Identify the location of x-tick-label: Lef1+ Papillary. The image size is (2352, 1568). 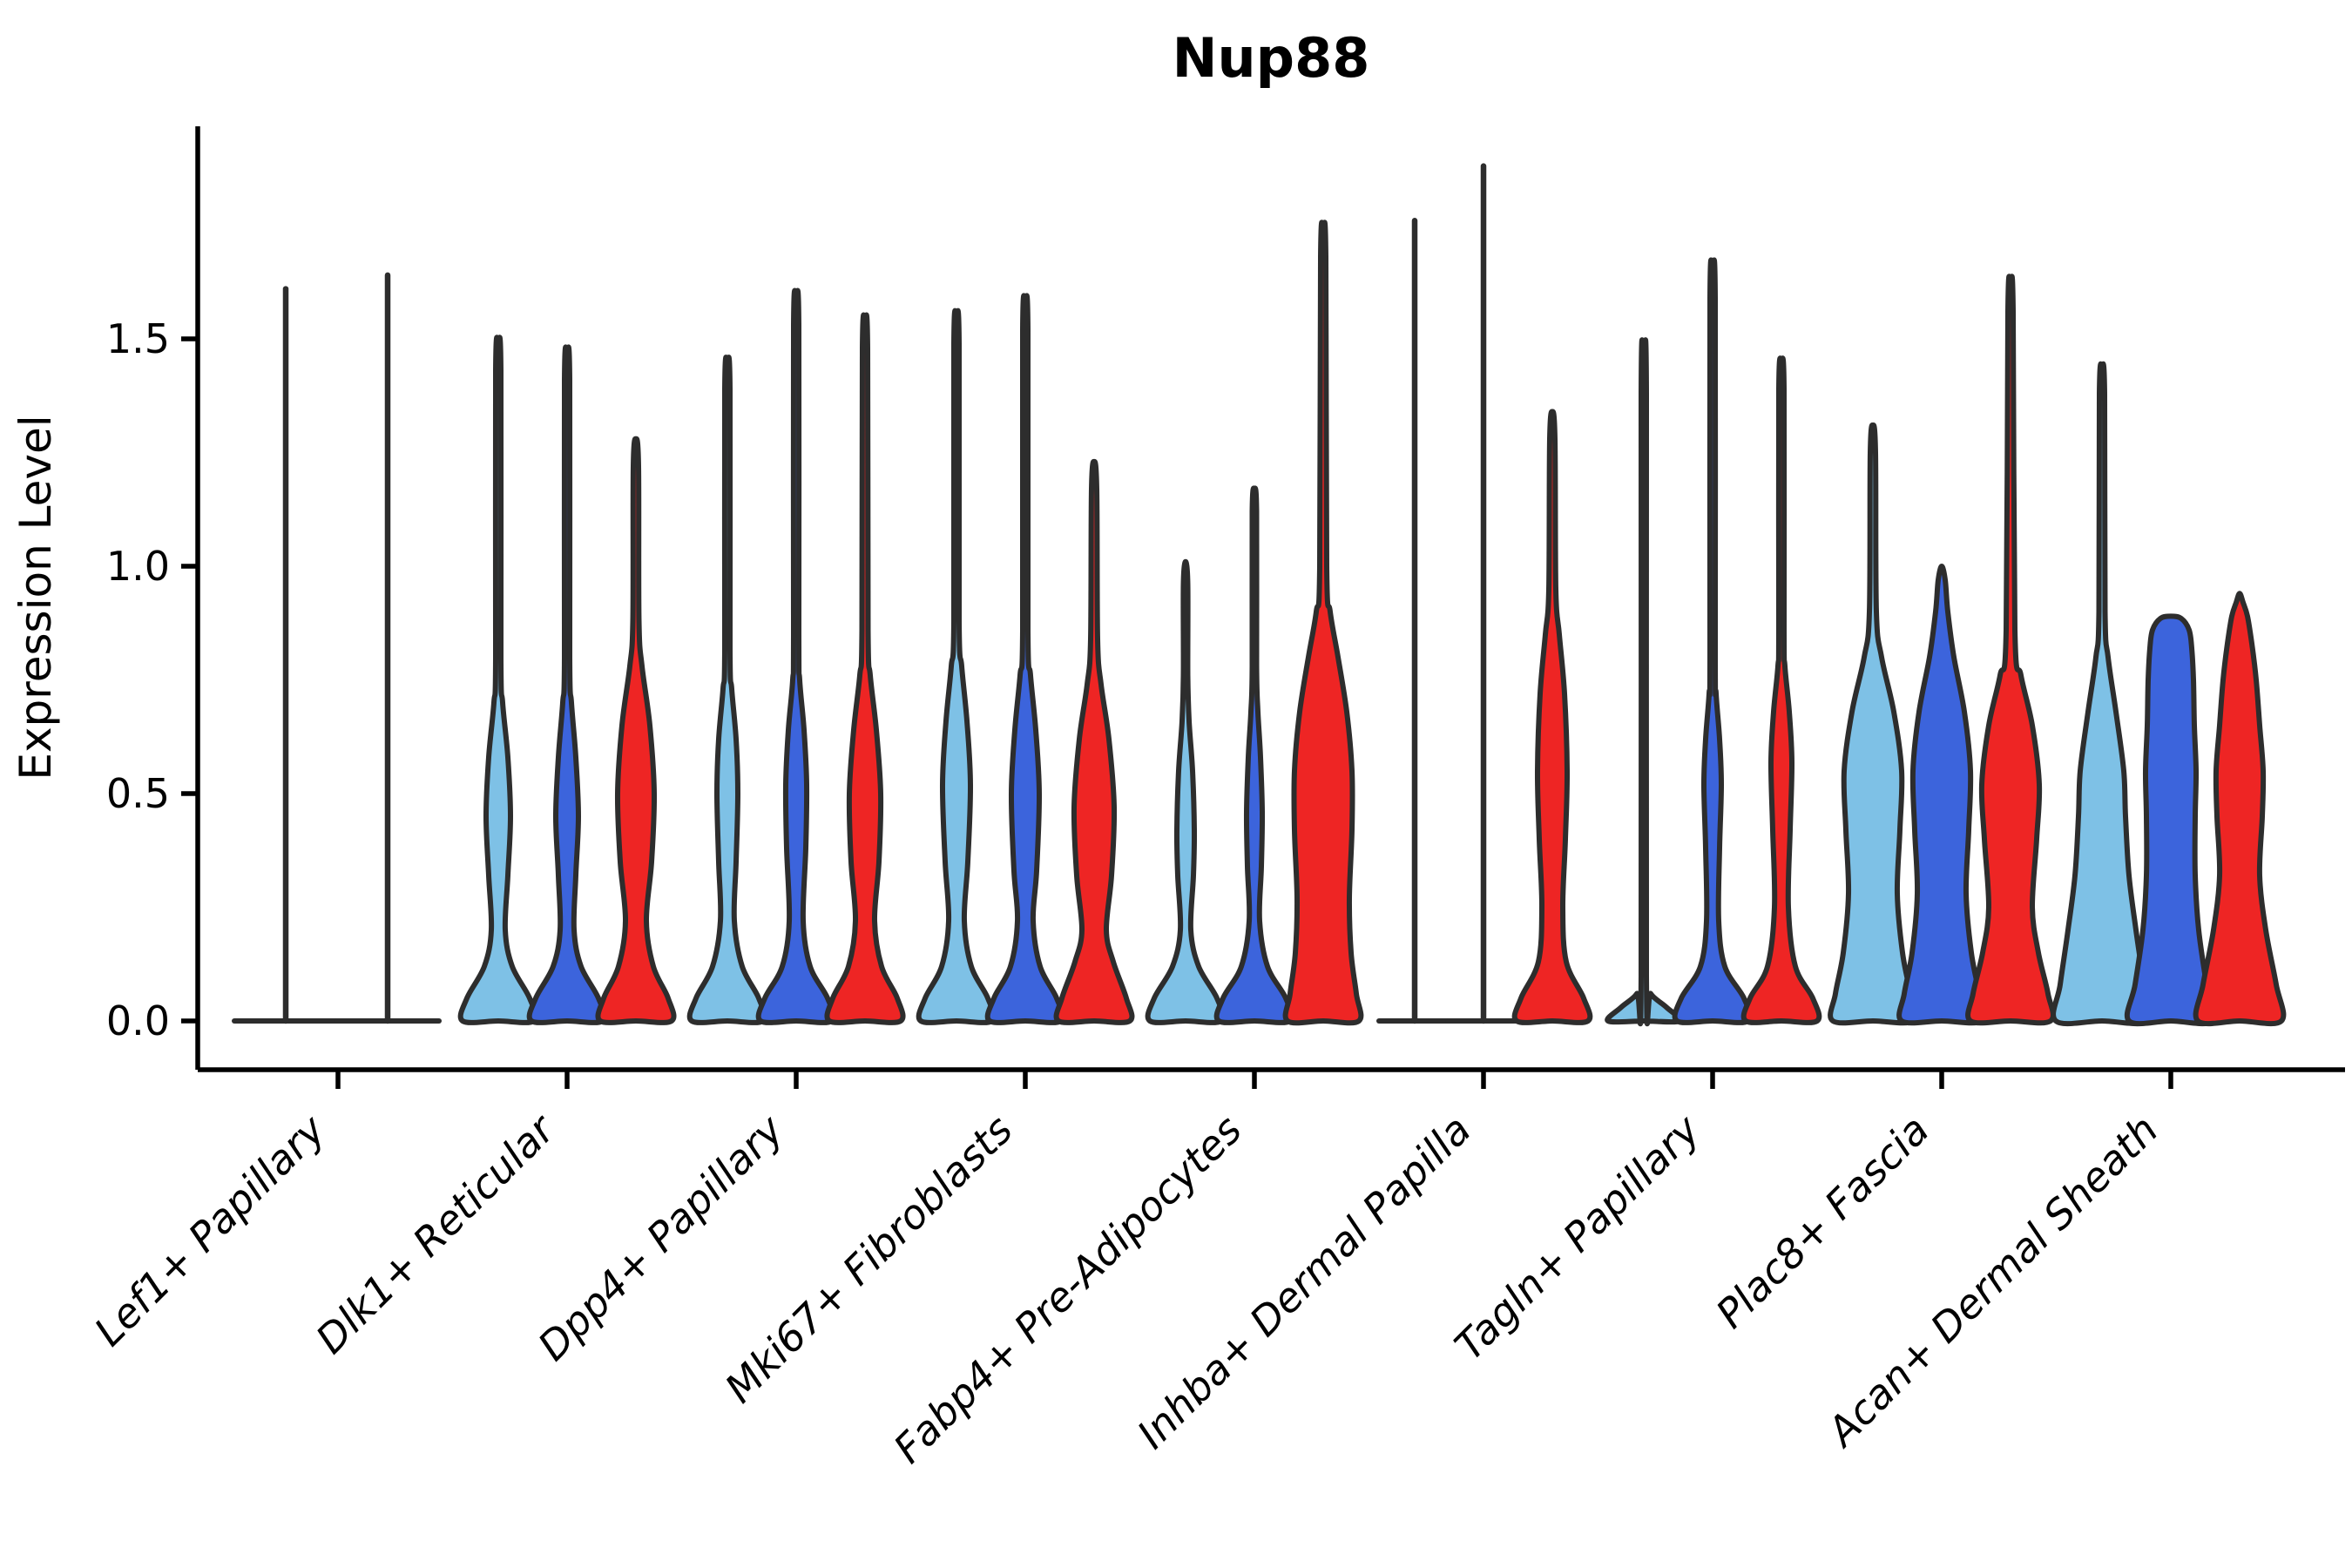
(210, 1230).